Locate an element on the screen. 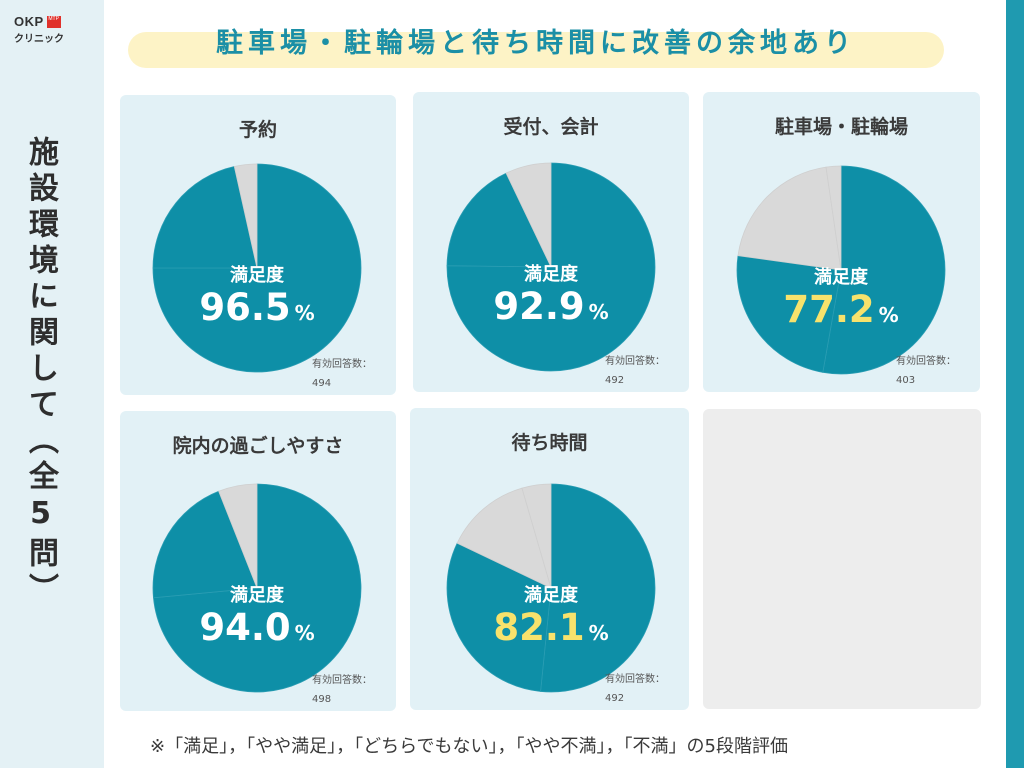 This screenshot has width=1024, height=768. logo-subtitle: クリニック is located at coordinates (39, 39).